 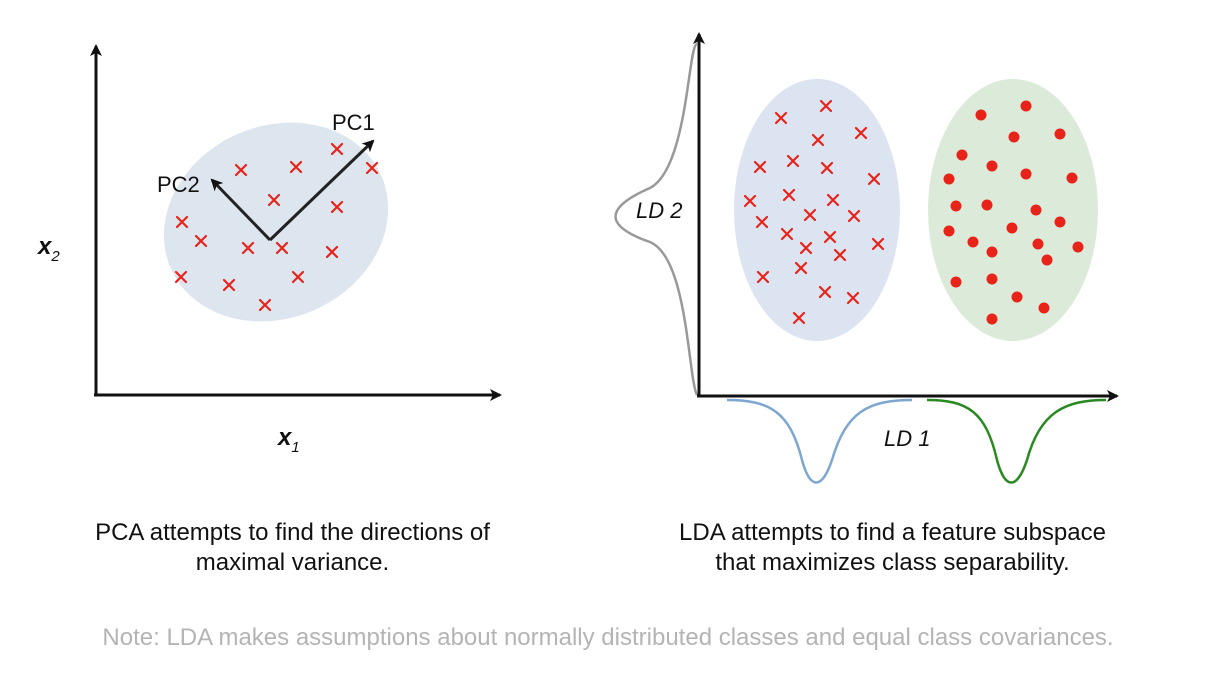 I want to click on class1-ellipse, so click(x=817, y=210).